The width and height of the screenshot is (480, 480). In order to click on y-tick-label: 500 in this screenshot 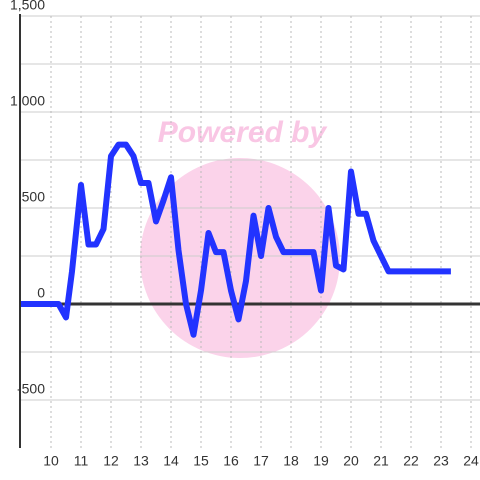, I will do `click(34, 197)`.